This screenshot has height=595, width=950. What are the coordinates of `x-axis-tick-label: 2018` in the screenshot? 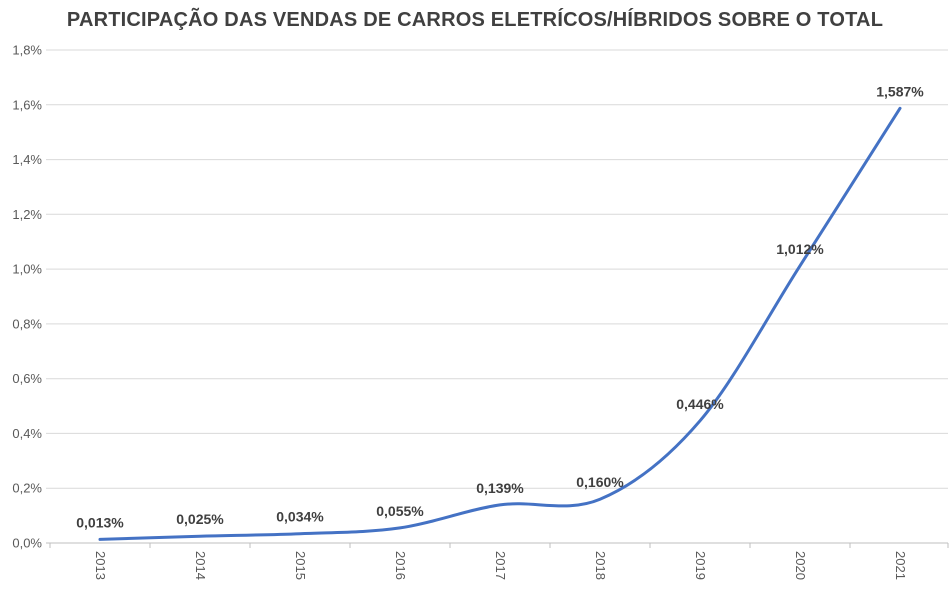 It's located at (600, 565).